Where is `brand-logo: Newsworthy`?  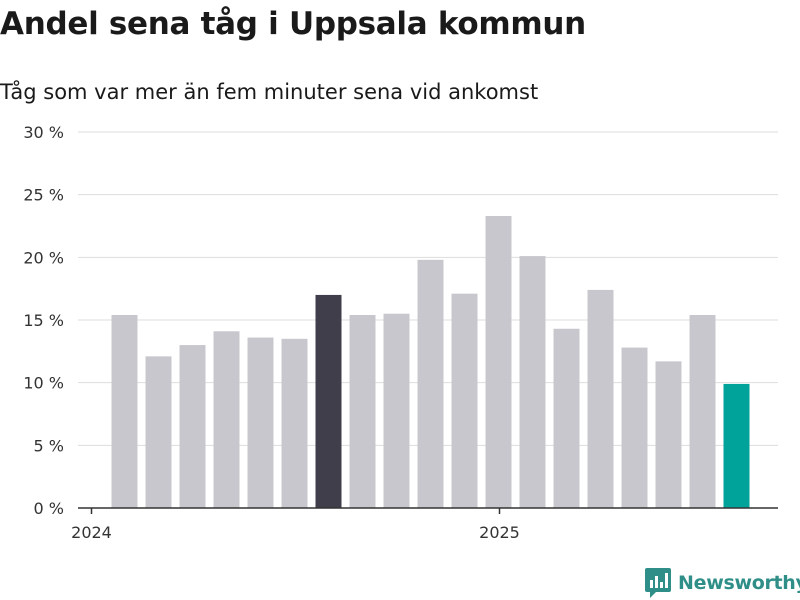
brand-logo: Newsworthy is located at coordinates (722, 583).